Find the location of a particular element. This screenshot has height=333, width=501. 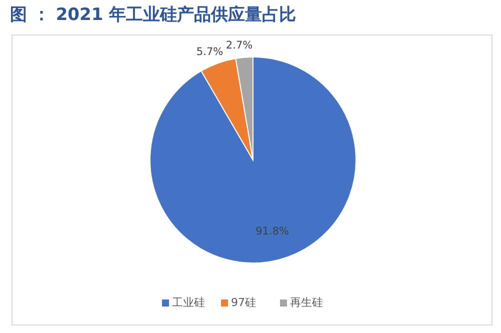

data-label: 5.7% is located at coordinates (210, 52).